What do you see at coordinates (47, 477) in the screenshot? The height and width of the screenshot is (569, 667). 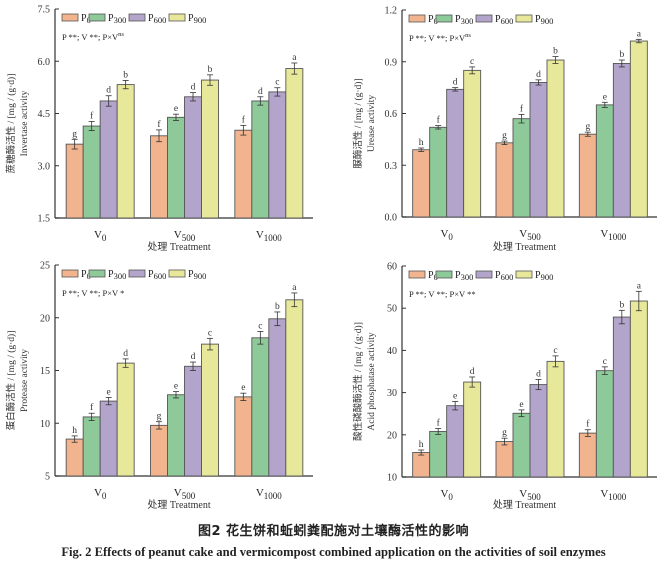 I see `y-tick-label: 5` at bounding box center [47, 477].